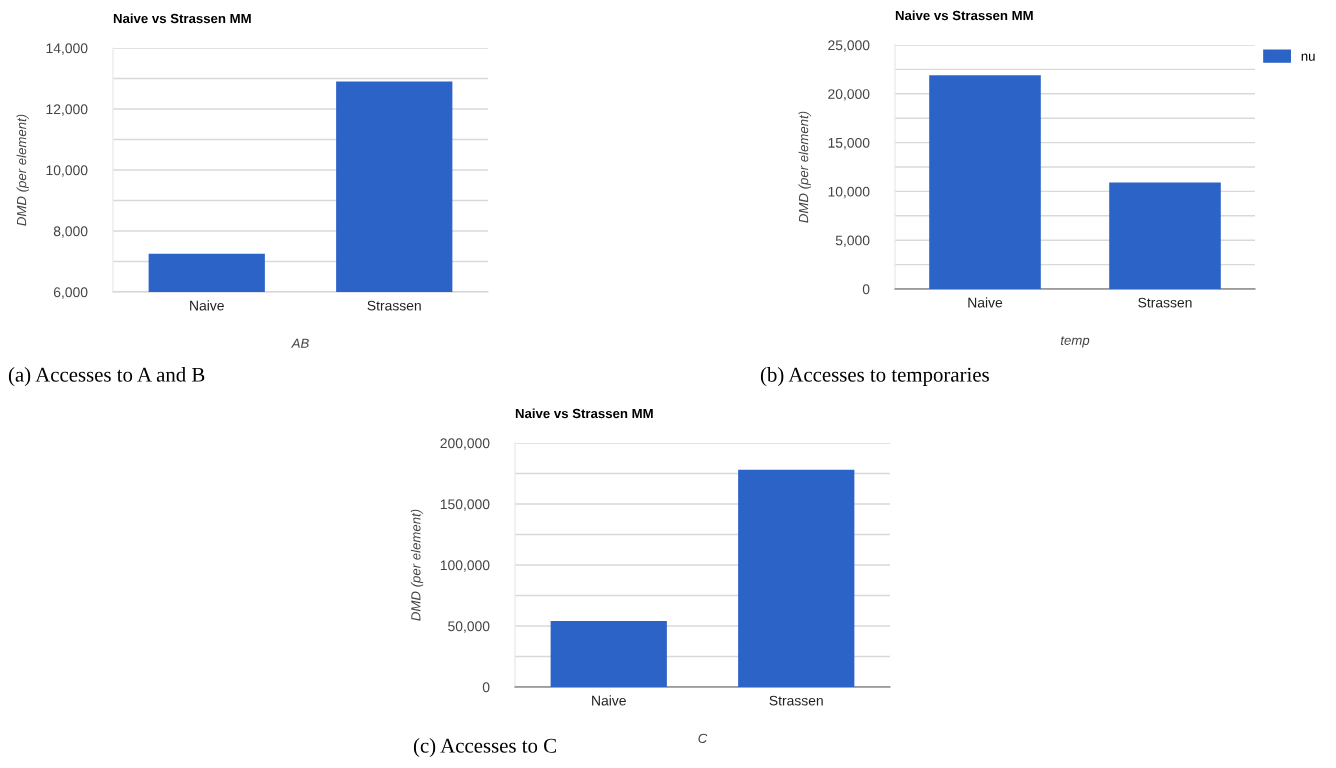  I want to click on y-tick-label: 5,000, so click(852, 241).